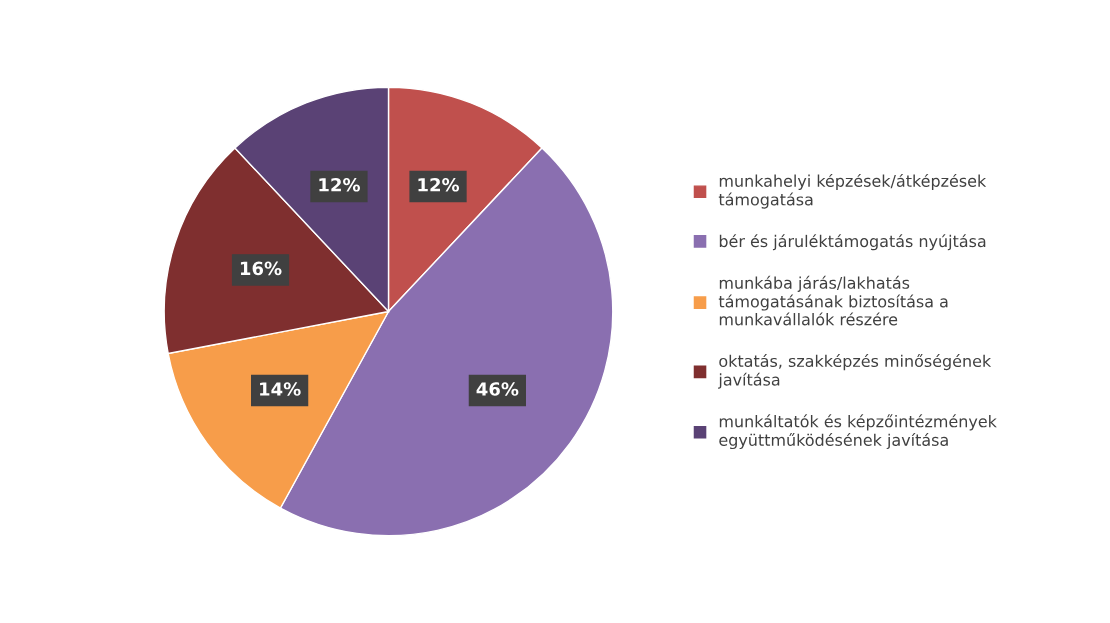 The height and width of the screenshot is (623, 1110). Describe the element at coordinates (833, 300) in the screenshot. I see `legend-label: munkába járás/lakhatás támogatásának biztosítása a munkavállalók részére` at that location.